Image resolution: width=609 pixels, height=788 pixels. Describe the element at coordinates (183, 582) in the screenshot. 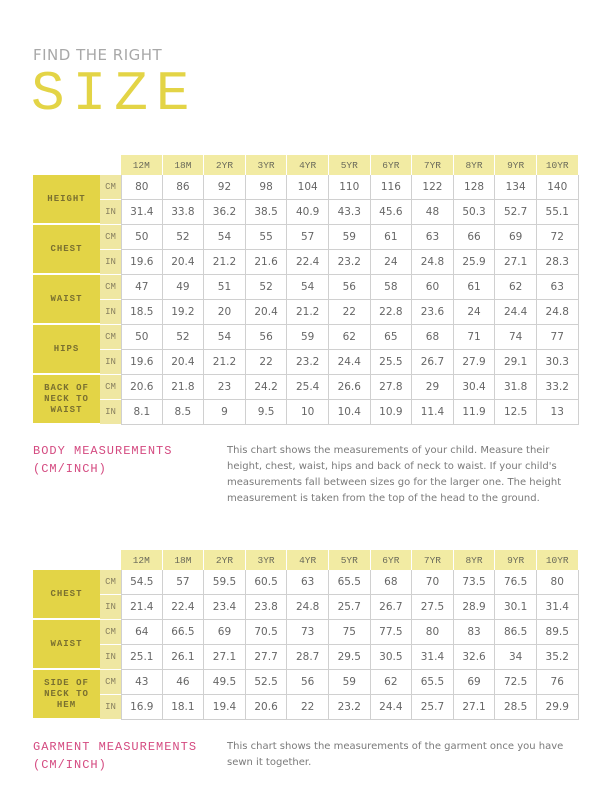

I see `value-cell: 57` at that location.